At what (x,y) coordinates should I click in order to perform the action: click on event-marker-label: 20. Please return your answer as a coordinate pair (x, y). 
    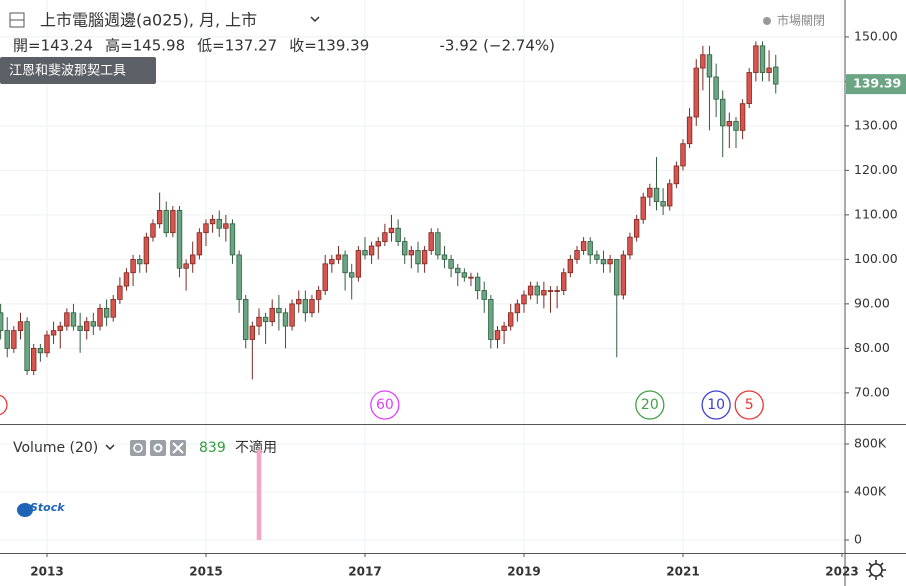
    Looking at the image, I should click on (650, 405).